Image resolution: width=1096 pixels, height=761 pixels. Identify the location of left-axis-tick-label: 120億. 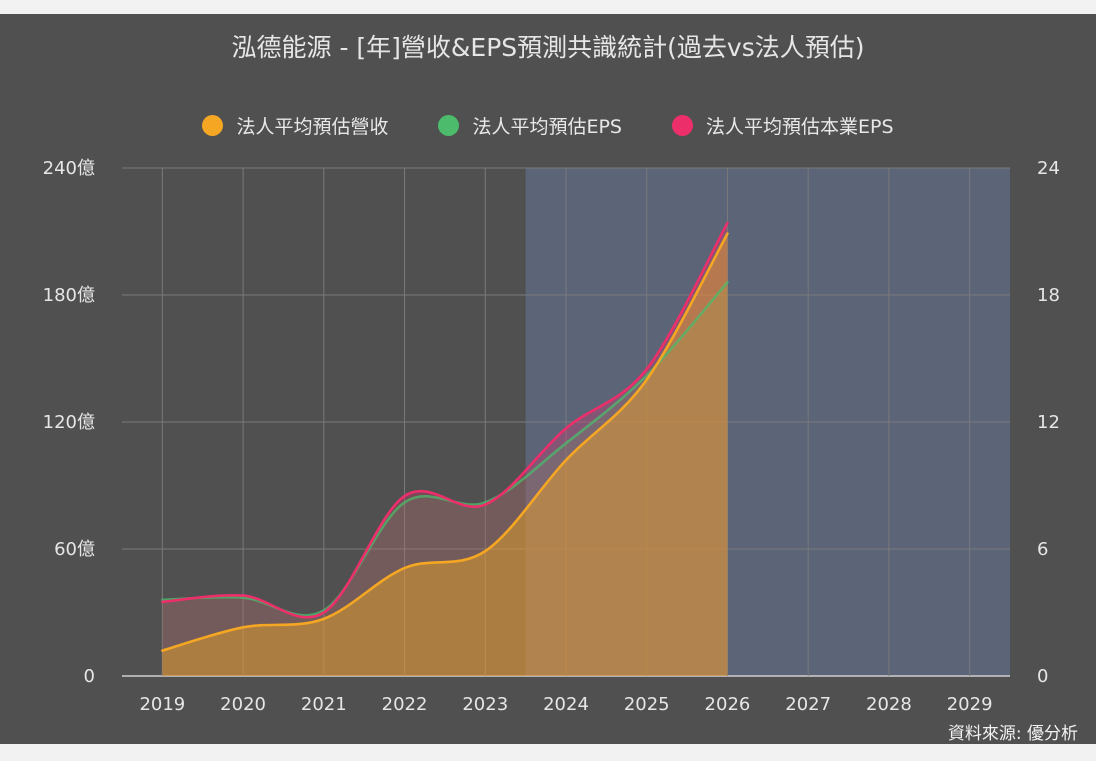
(69, 422).